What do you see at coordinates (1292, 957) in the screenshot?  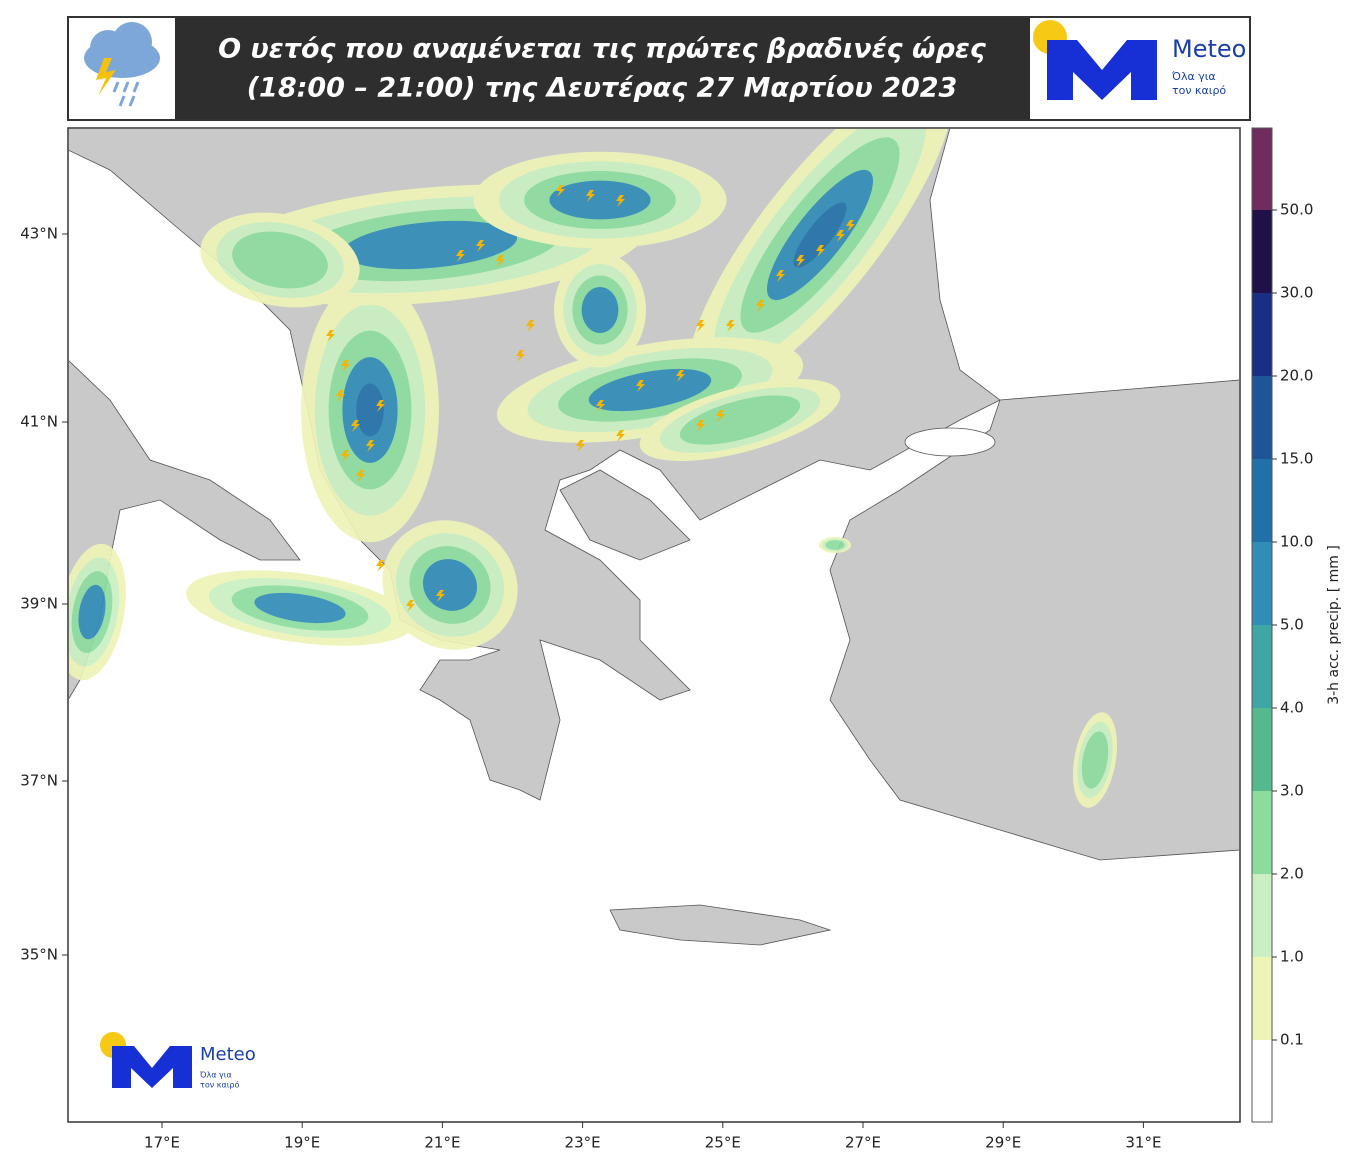 I see `colorbar-tick-label: 1.0` at bounding box center [1292, 957].